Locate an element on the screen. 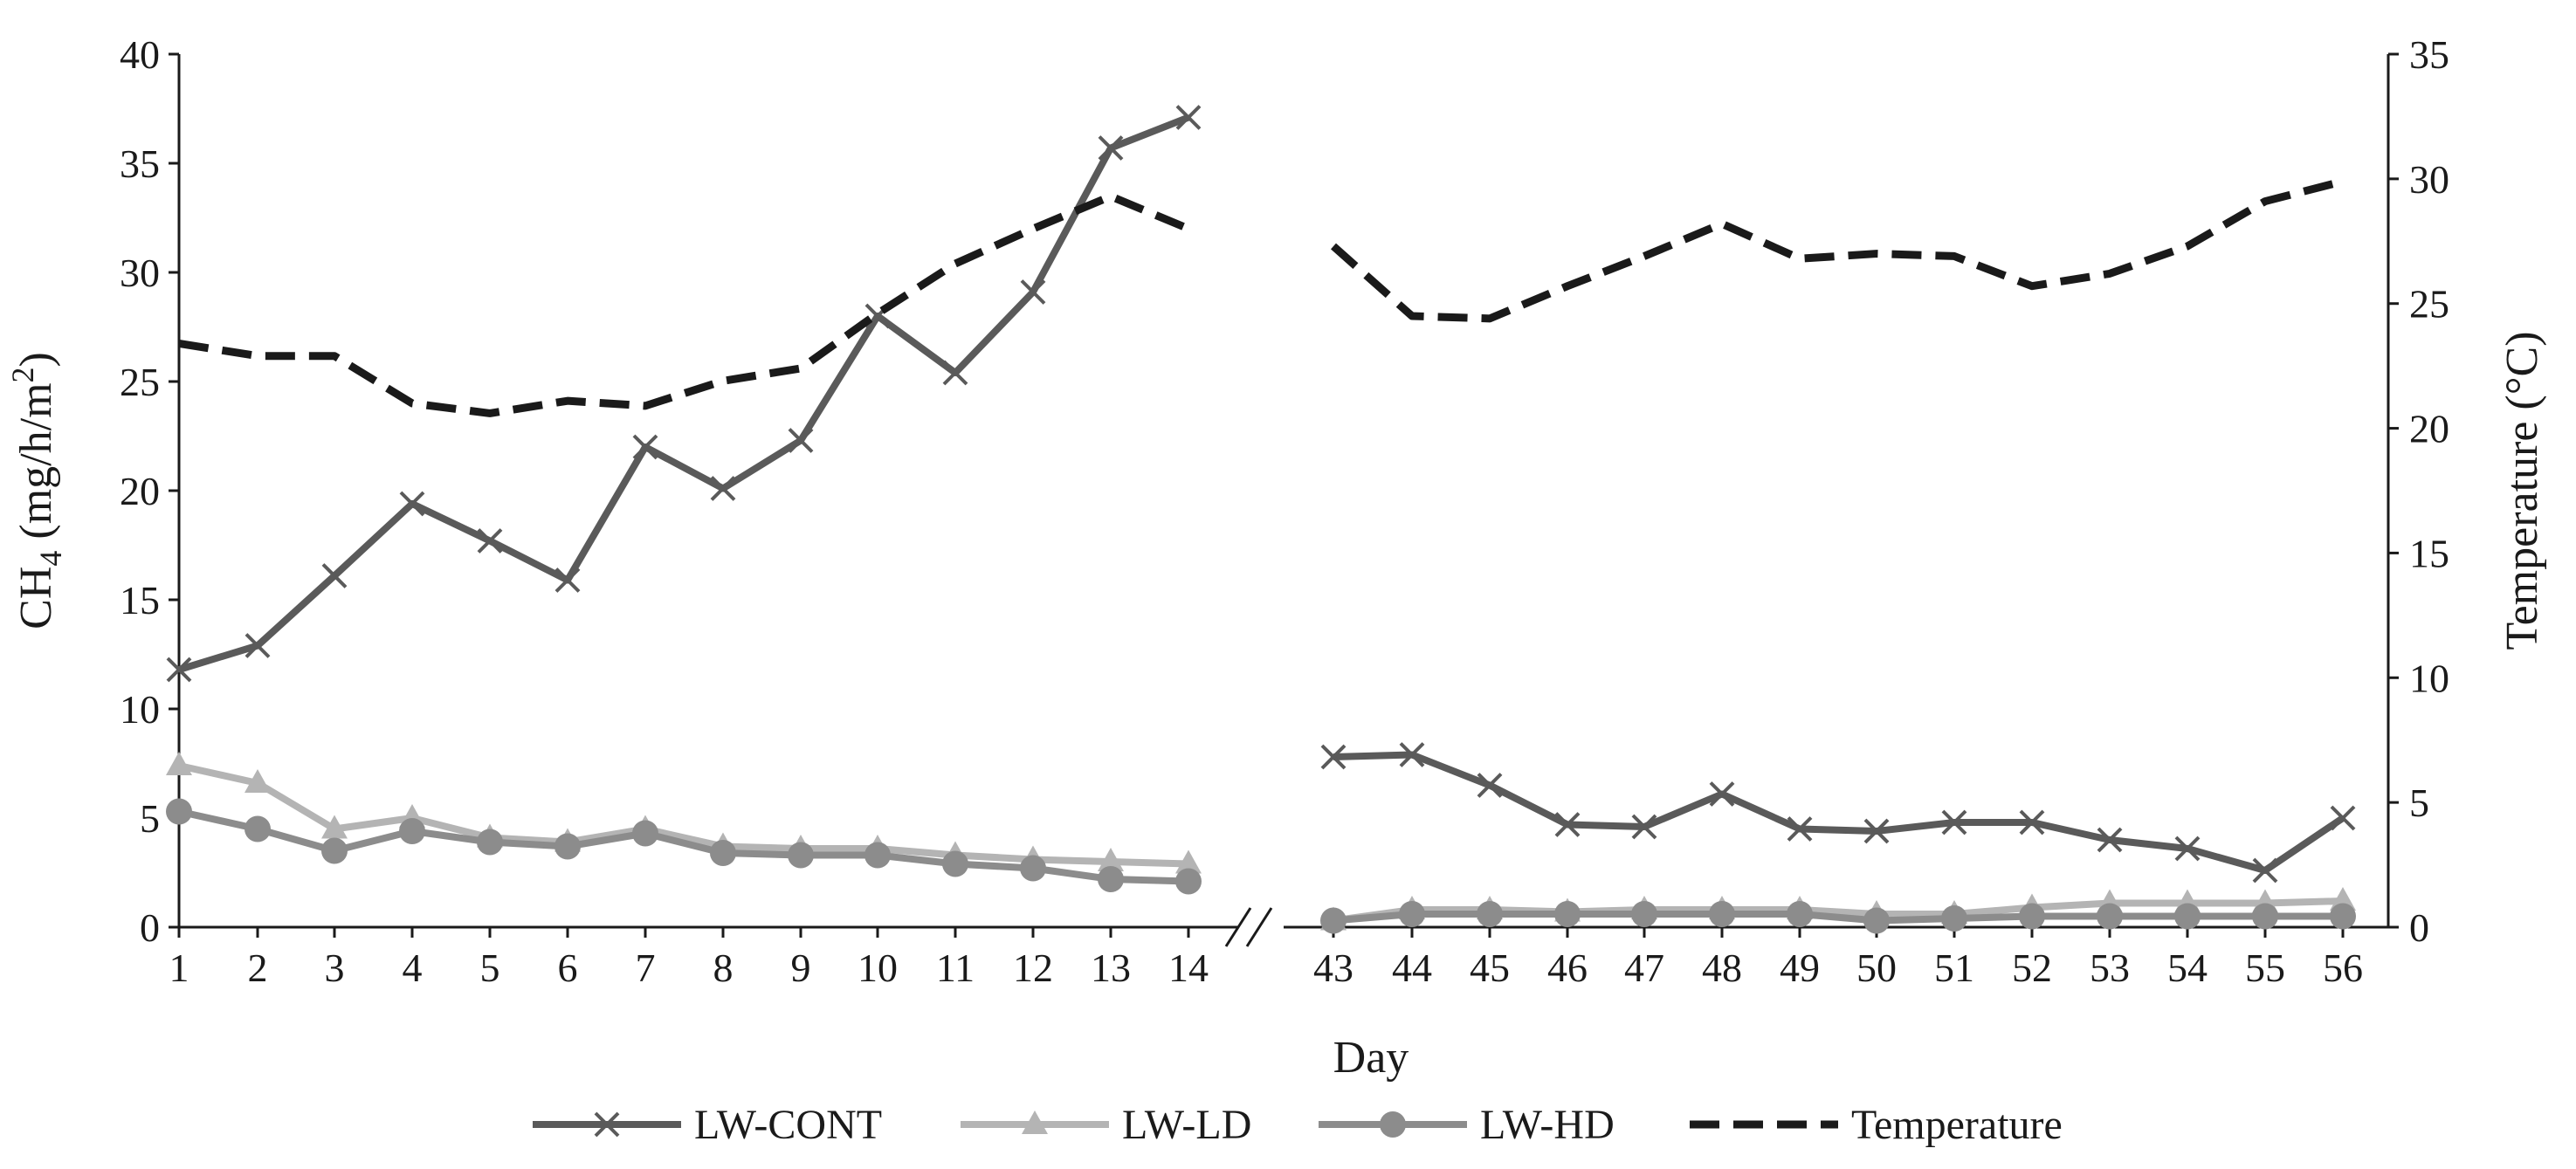  right-y-axis-title: Temperature (°C) is located at coordinates (2522, 490).